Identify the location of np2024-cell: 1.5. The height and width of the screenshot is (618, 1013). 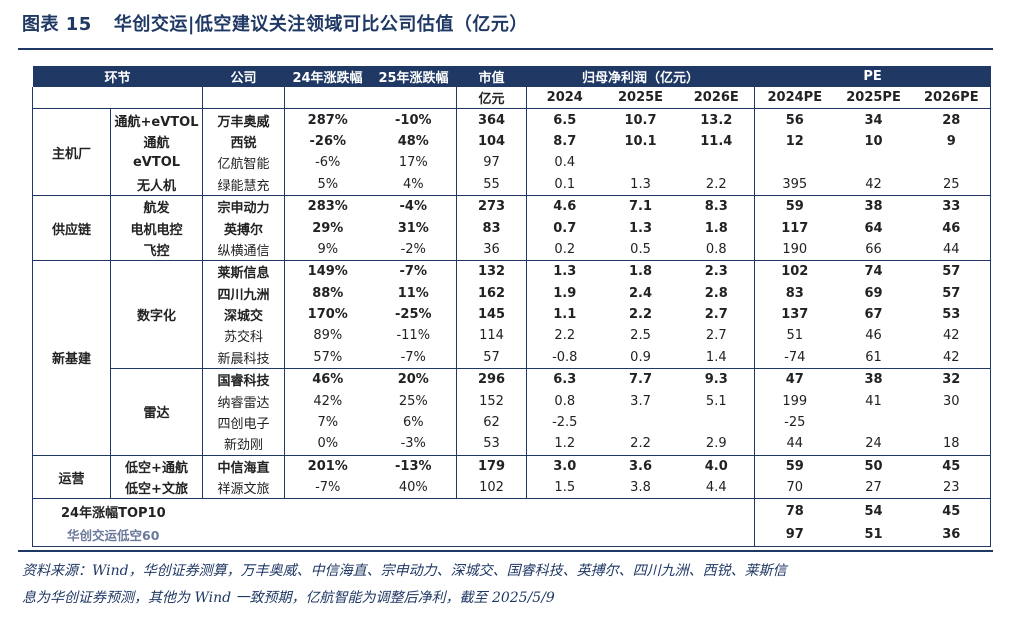
(564, 488).